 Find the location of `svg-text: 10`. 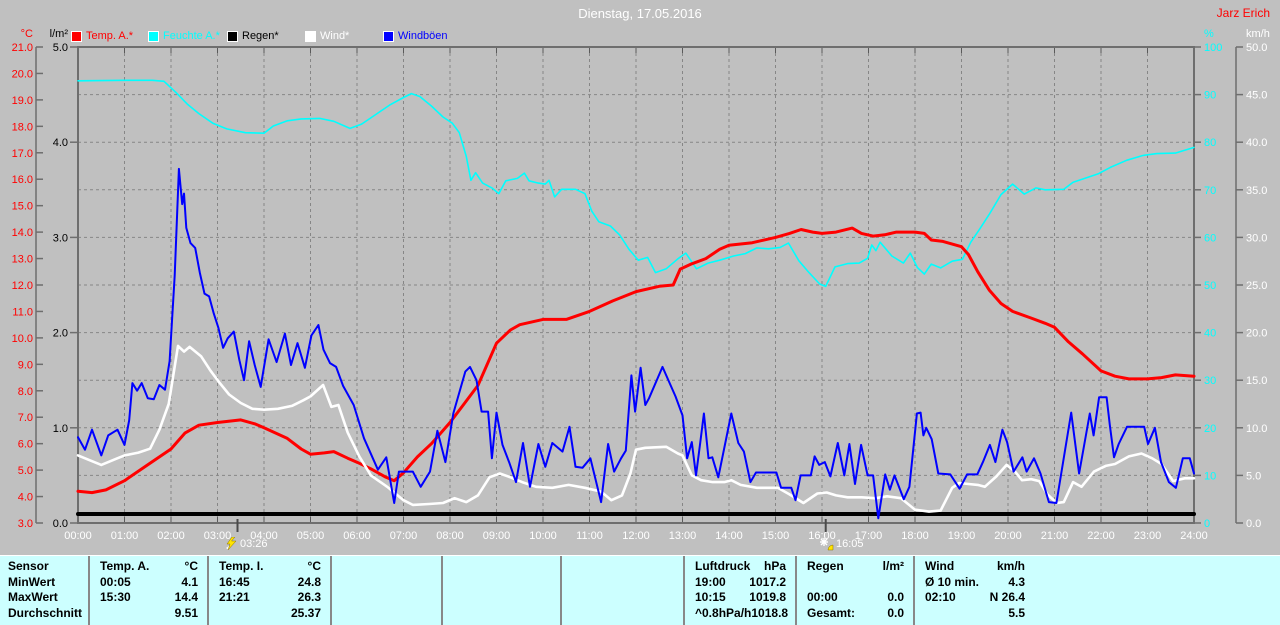

svg-text: 10 is located at coordinates (1210, 476).